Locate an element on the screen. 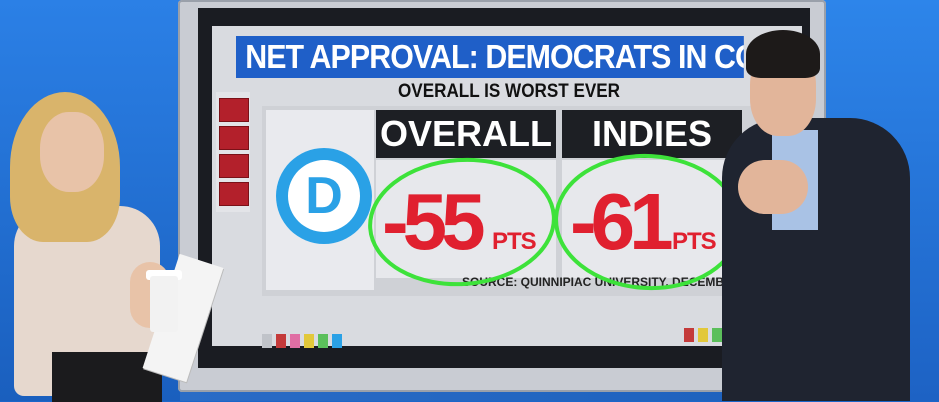  analyst-man-hair is located at coordinates (783, 54).